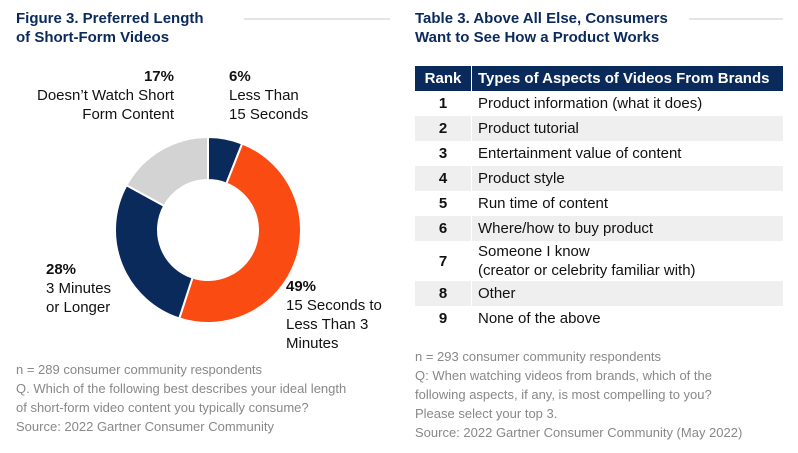 This screenshot has height=453, width=798. I want to click on slice-text-28-line-1: 3 Minutes, so click(79, 288).